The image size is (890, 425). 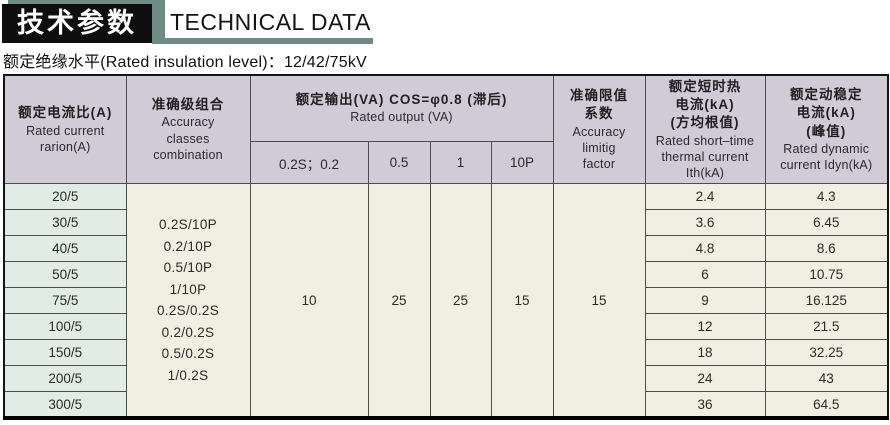 I want to click on ith-cell: 12, so click(x=705, y=327).